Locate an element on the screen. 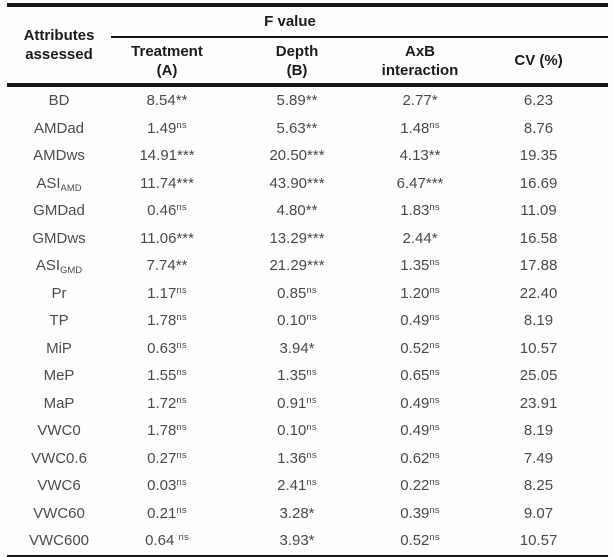 This screenshot has width=613, height=557. interaction-f-cell: 1.20ns is located at coordinates (420, 293).